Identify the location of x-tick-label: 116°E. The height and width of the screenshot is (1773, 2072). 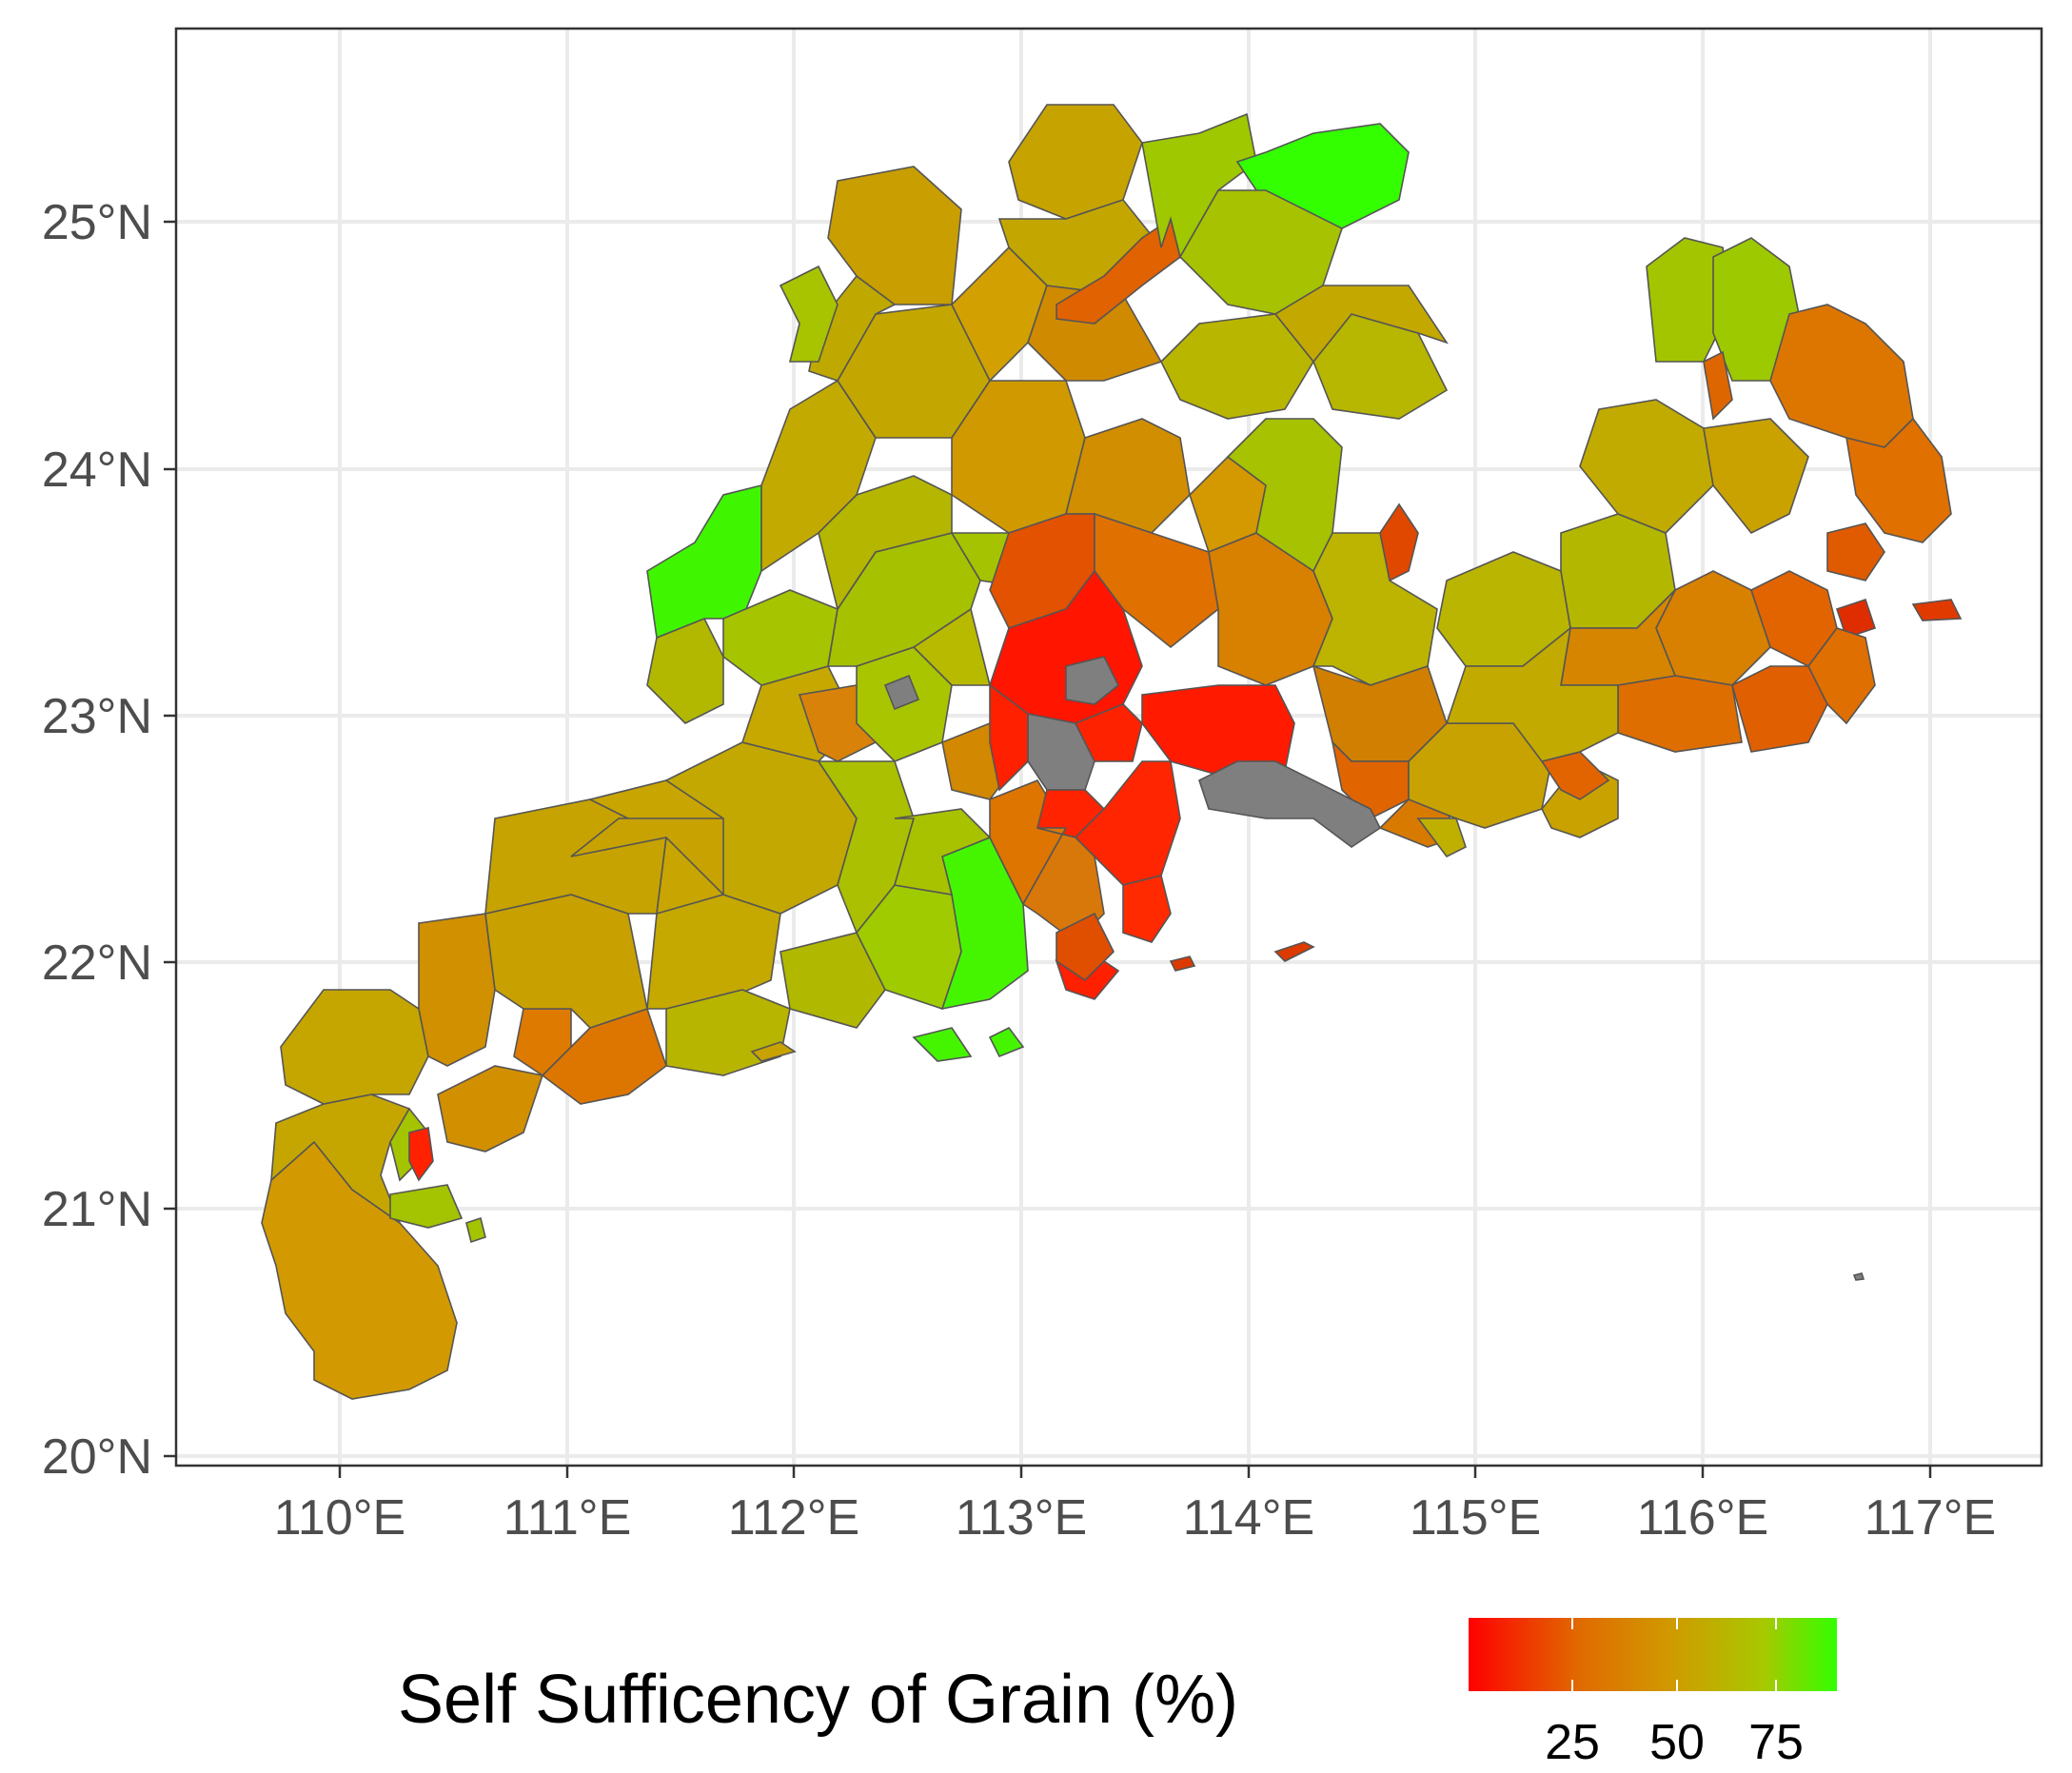
(1702, 1518).